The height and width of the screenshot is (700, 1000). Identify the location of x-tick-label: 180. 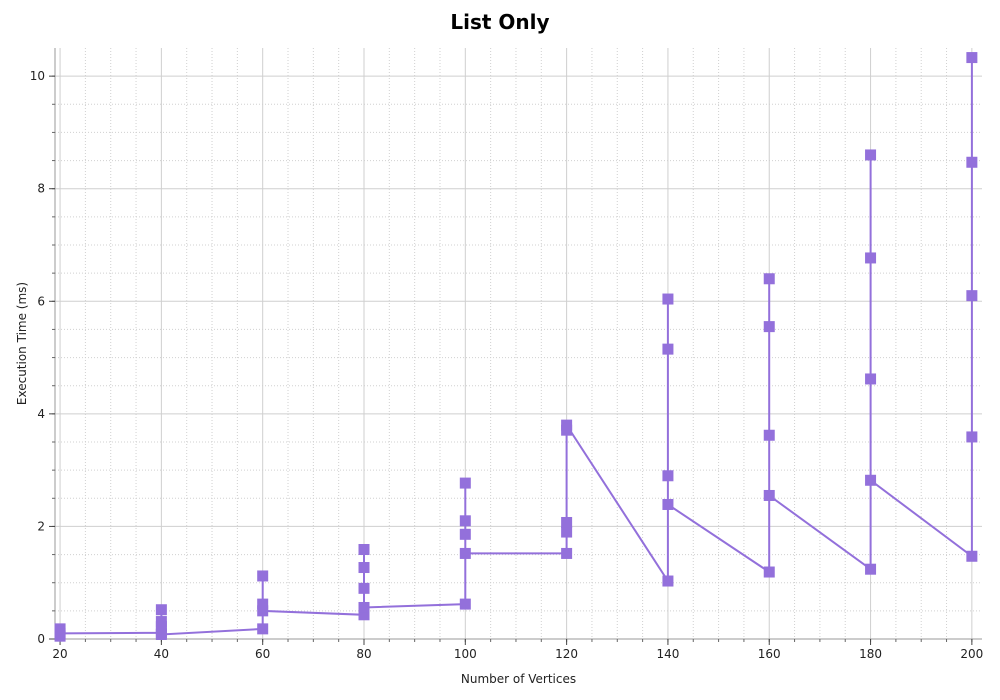
(870, 654).